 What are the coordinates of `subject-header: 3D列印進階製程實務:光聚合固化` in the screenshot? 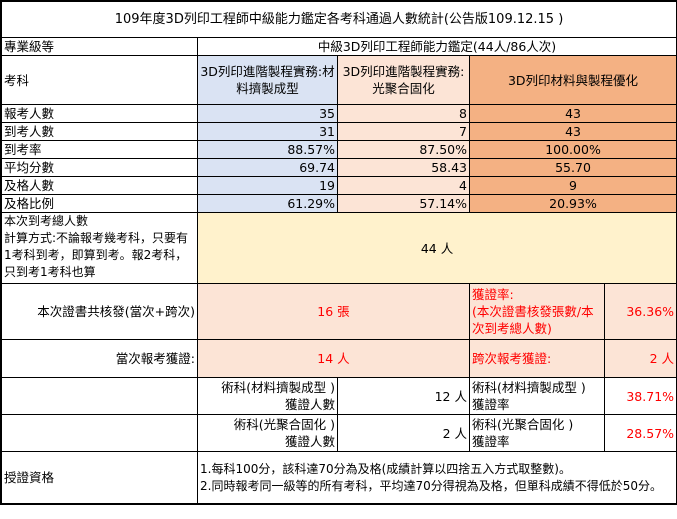 It's located at (403, 80).